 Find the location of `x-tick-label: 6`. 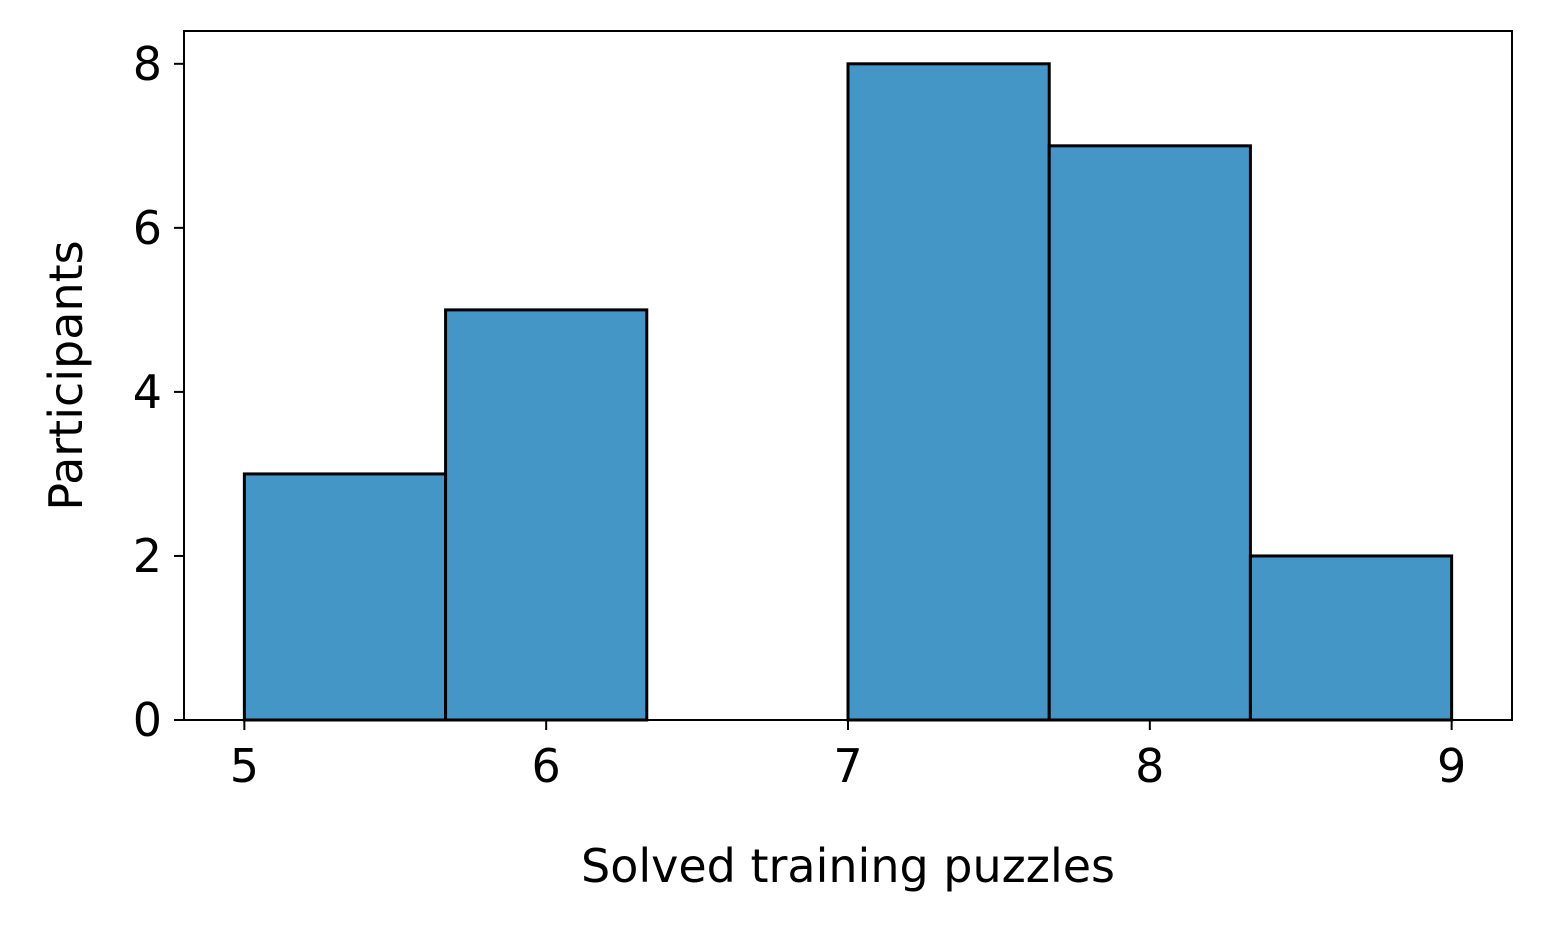

x-tick-label: 6 is located at coordinates (546, 766).